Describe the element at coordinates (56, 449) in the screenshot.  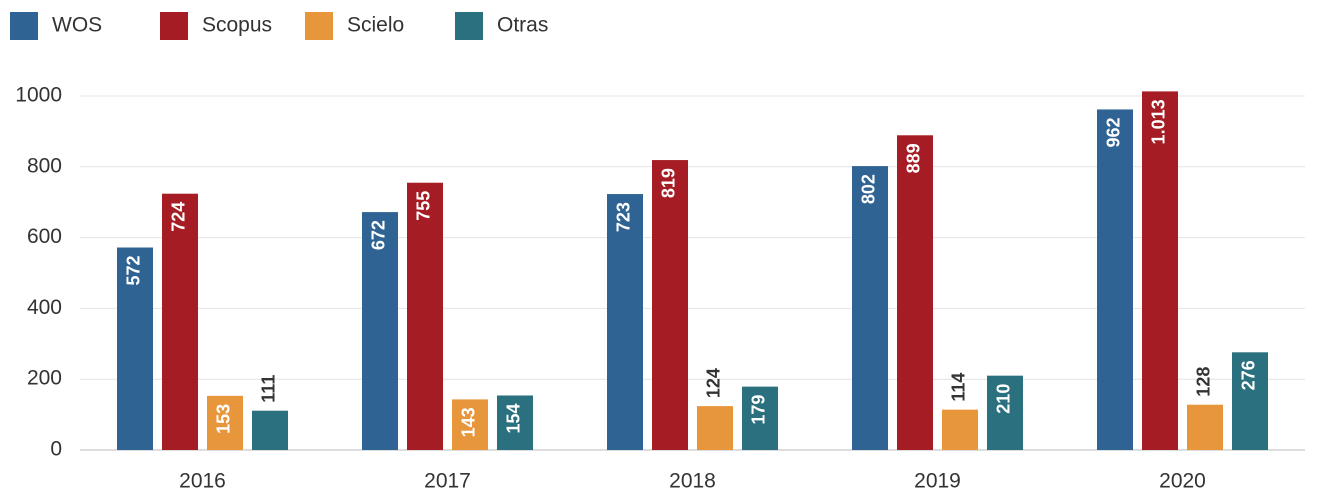
I see `y-tick-label: 0` at that location.